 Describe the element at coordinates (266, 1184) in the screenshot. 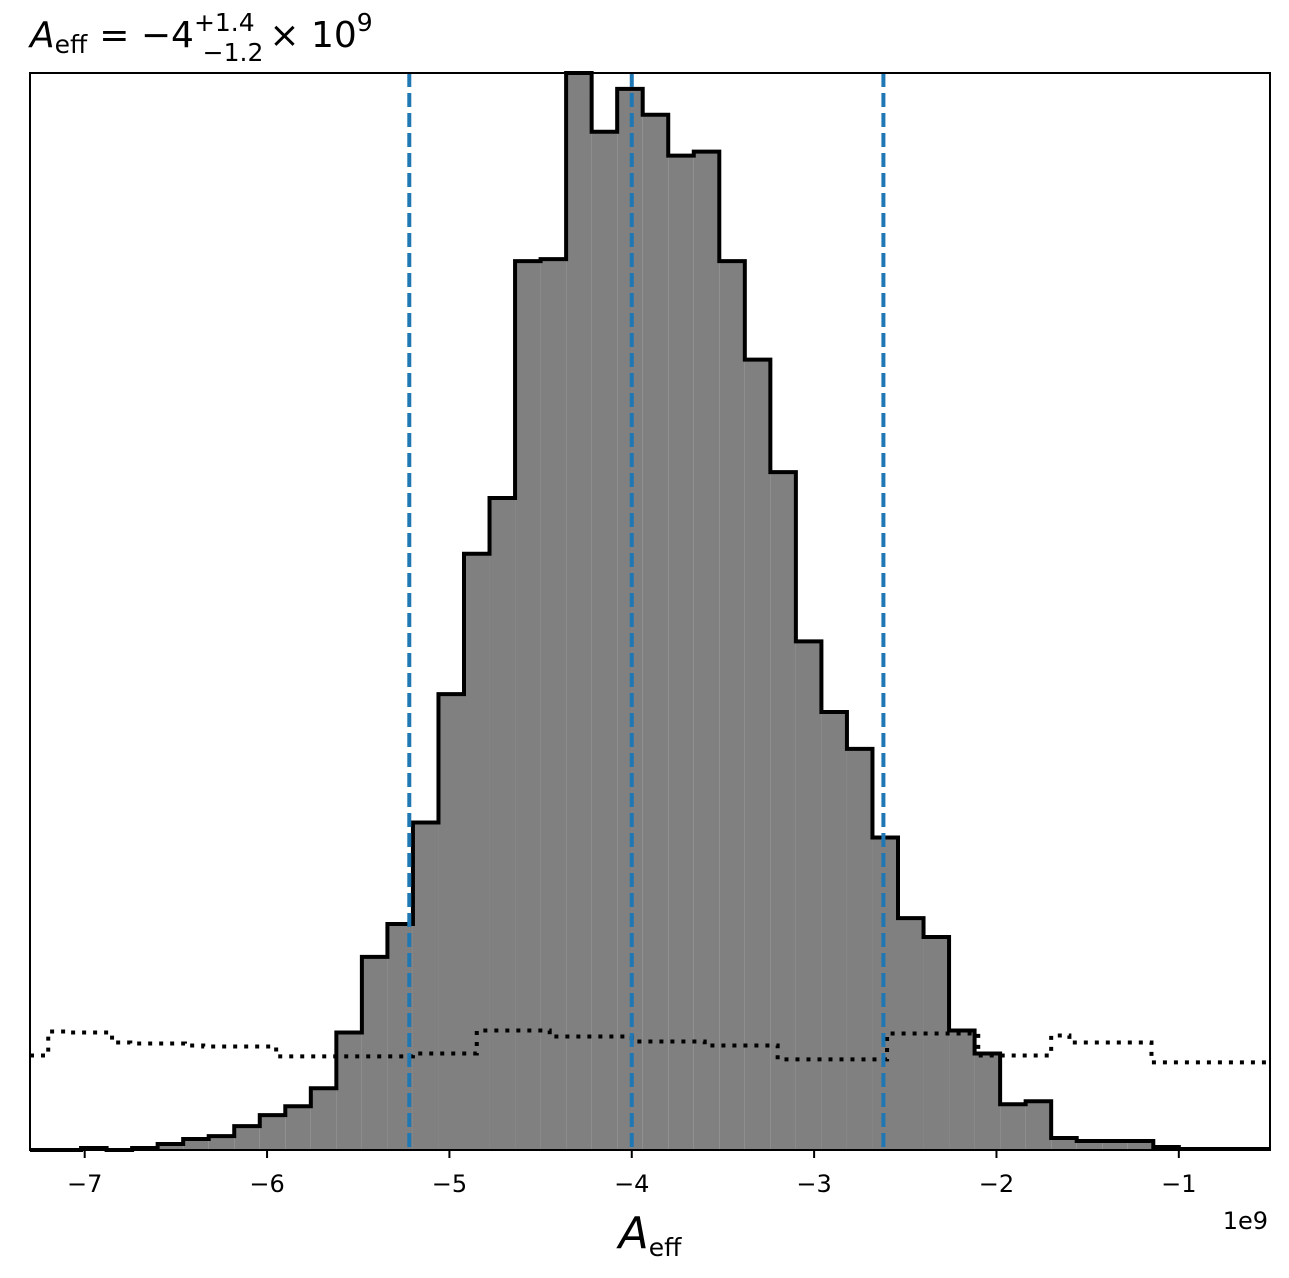

I see `x-tick-label: −6` at that location.